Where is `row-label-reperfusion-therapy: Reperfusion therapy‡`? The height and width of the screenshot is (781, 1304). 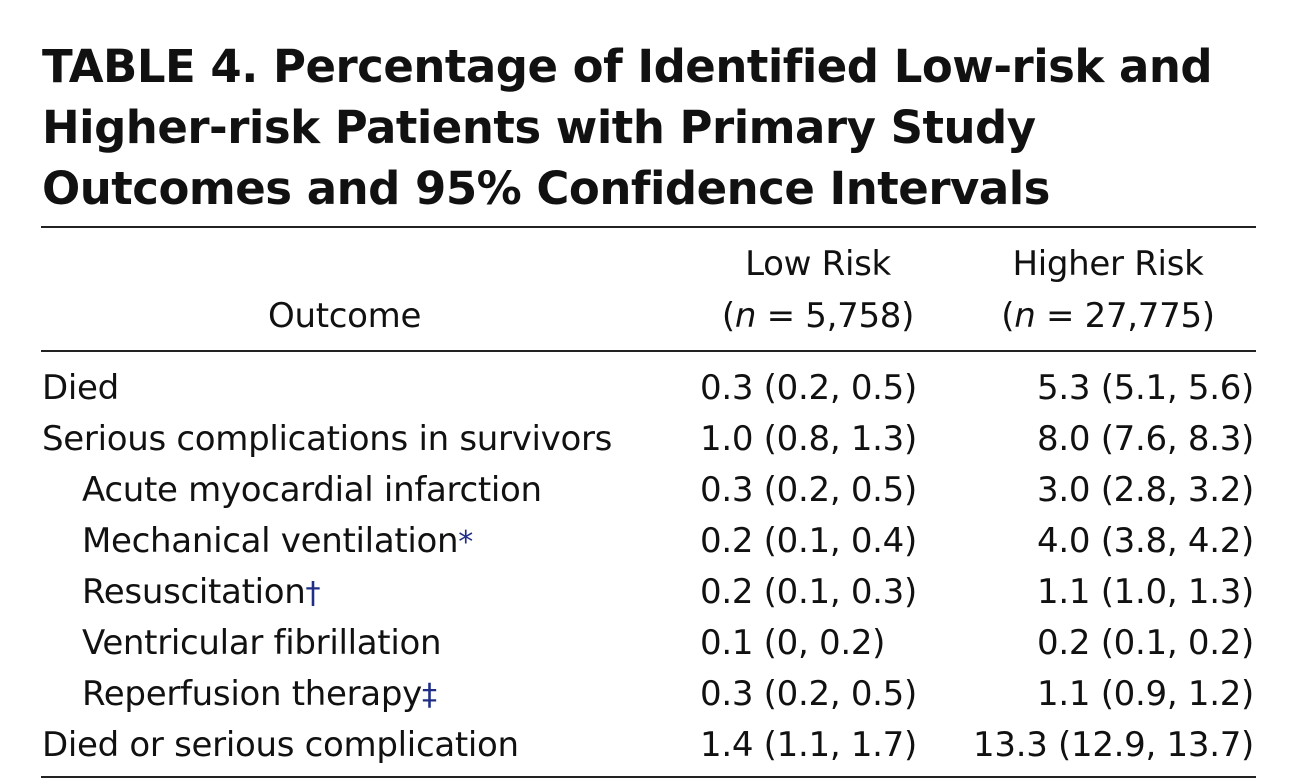 row-label-reperfusion-therapy: Reperfusion therapy‡ is located at coordinates (259, 695).